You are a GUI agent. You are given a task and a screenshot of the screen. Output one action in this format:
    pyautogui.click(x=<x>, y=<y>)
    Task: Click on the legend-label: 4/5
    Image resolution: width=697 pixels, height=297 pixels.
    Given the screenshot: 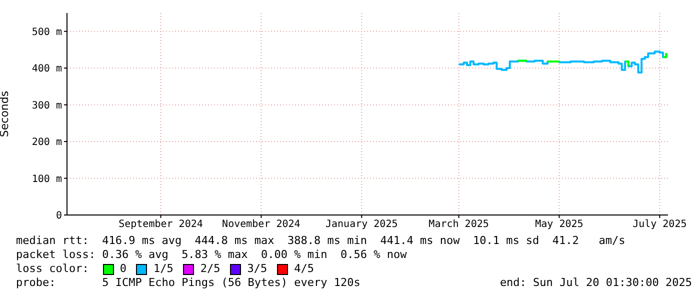 What is the action you would take?
    pyautogui.click(x=304, y=269)
    